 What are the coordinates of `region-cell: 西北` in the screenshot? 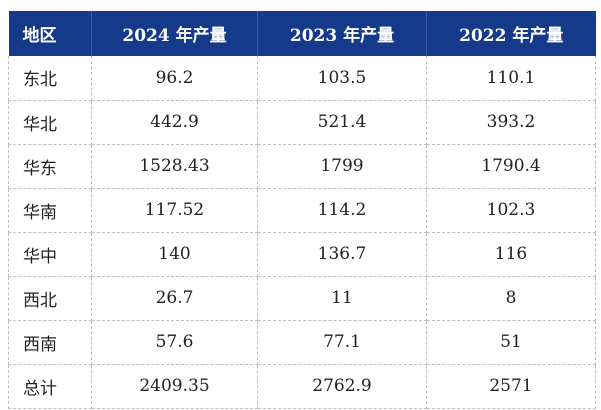 It's located at (50, 298).